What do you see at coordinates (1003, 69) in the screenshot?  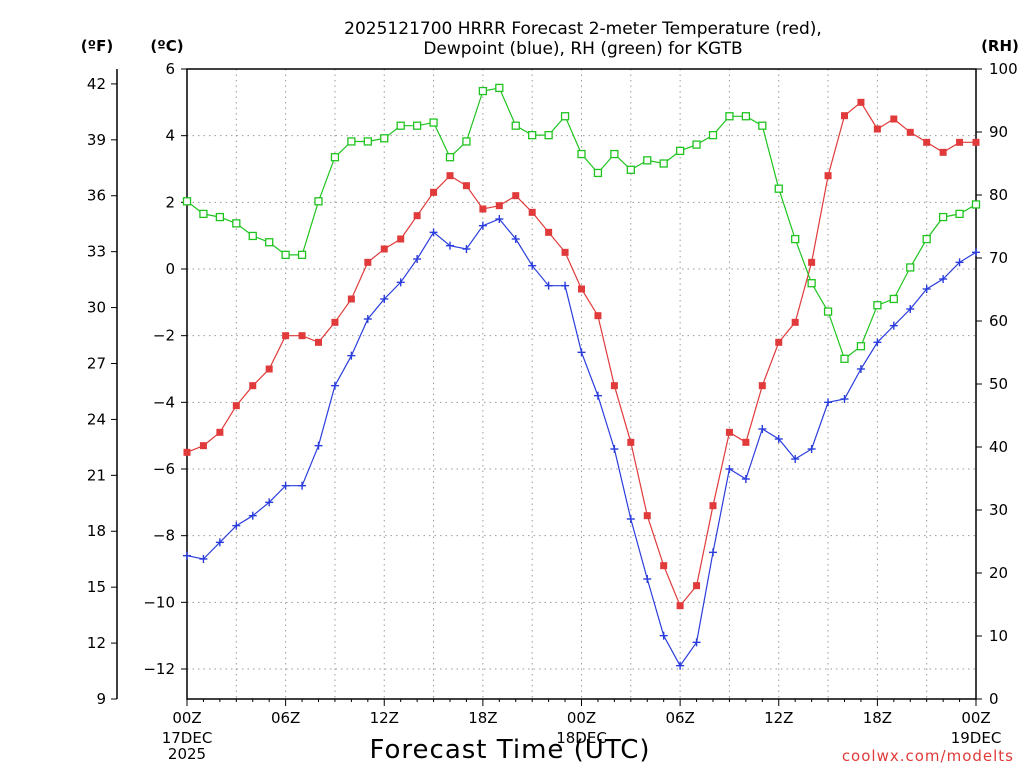 I see `rh-tick-label: 100` at bounding box center [1003, 69].